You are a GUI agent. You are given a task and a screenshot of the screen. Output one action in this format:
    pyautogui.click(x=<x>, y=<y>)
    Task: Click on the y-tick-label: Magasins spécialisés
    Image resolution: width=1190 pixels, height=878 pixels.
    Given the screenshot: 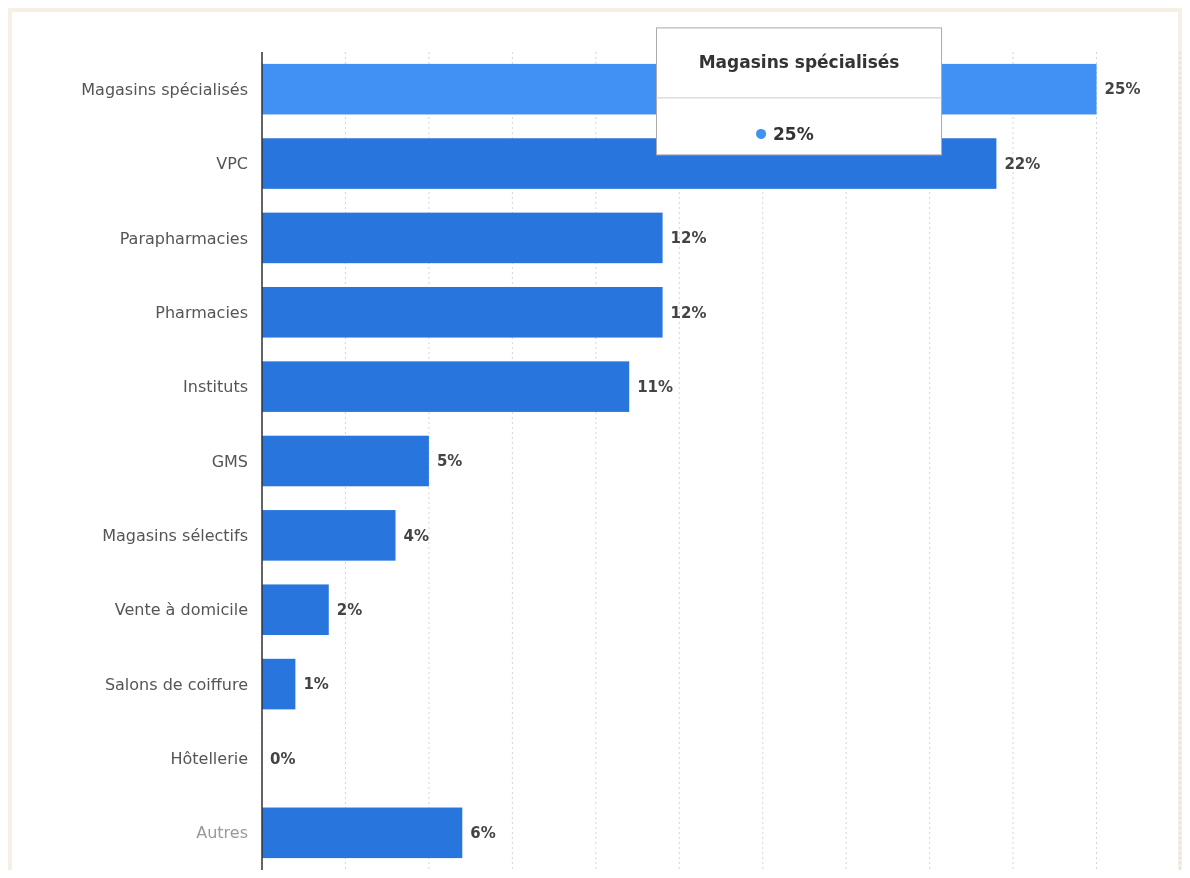 What is the action you would take?
    pyautogui.click(x=164, y=89)
    